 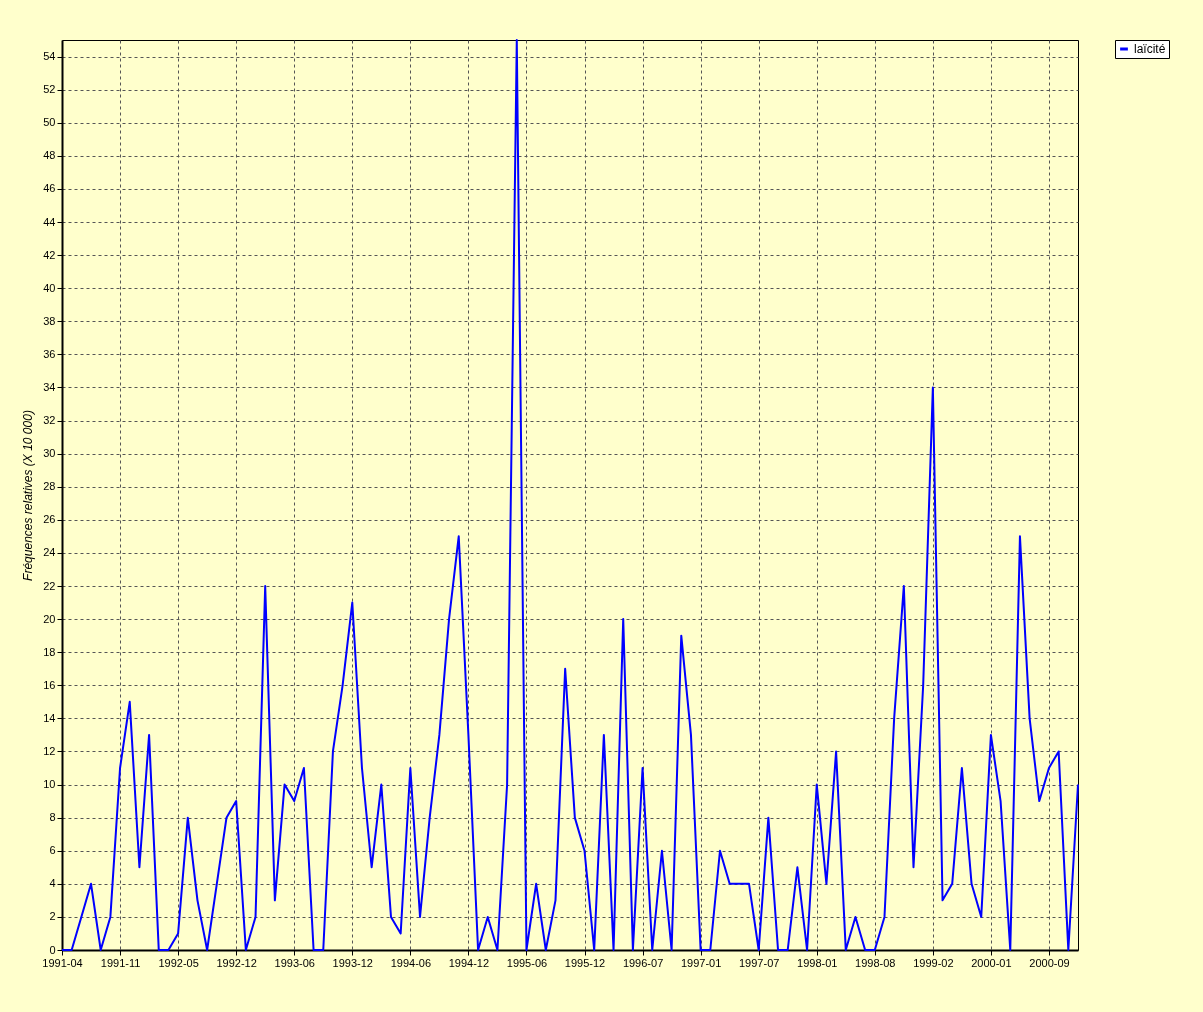 I want to click on y-tick-label: 50, so click(x=49, y=122).